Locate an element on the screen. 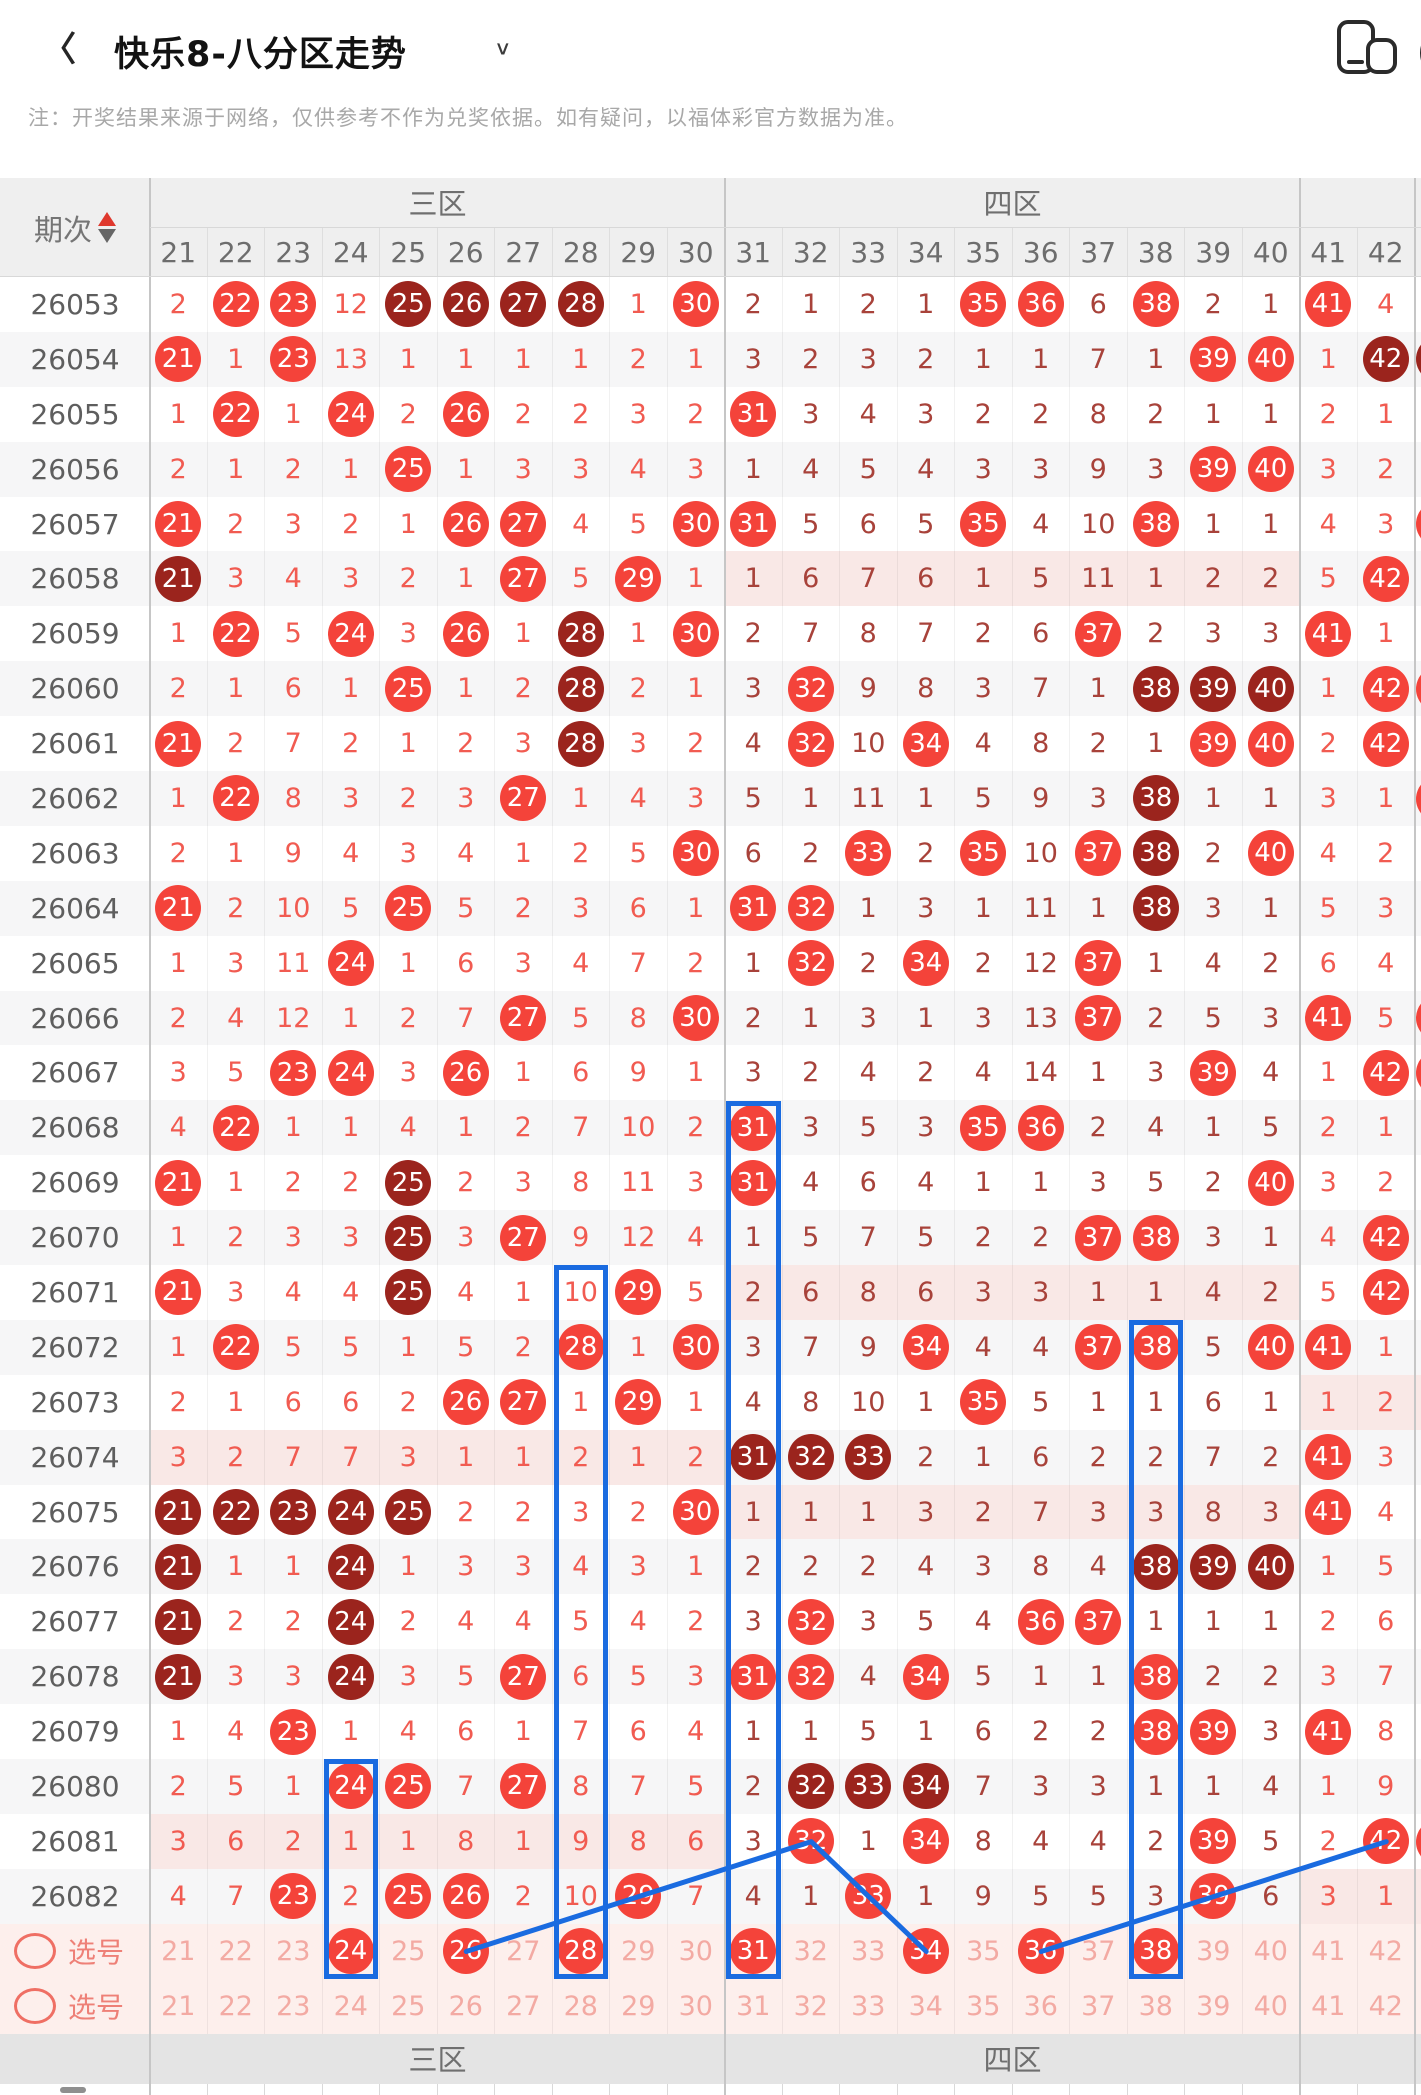 This screenshot has height=2095, width=1421. pick-number-cell: 28 is located at coordinates (581, 2006).